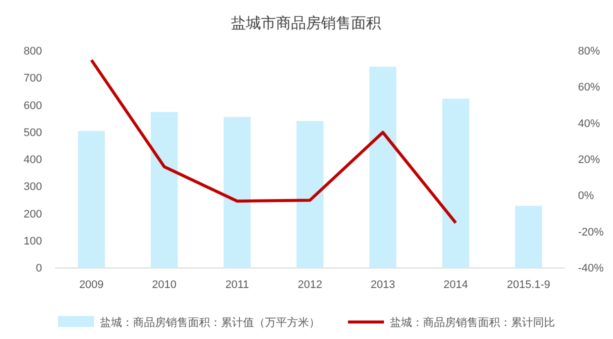 The width and height of the screenshot is (613, 339). I want to click on chart-title: 盐城市商品房销售面积, so click(306, 23).